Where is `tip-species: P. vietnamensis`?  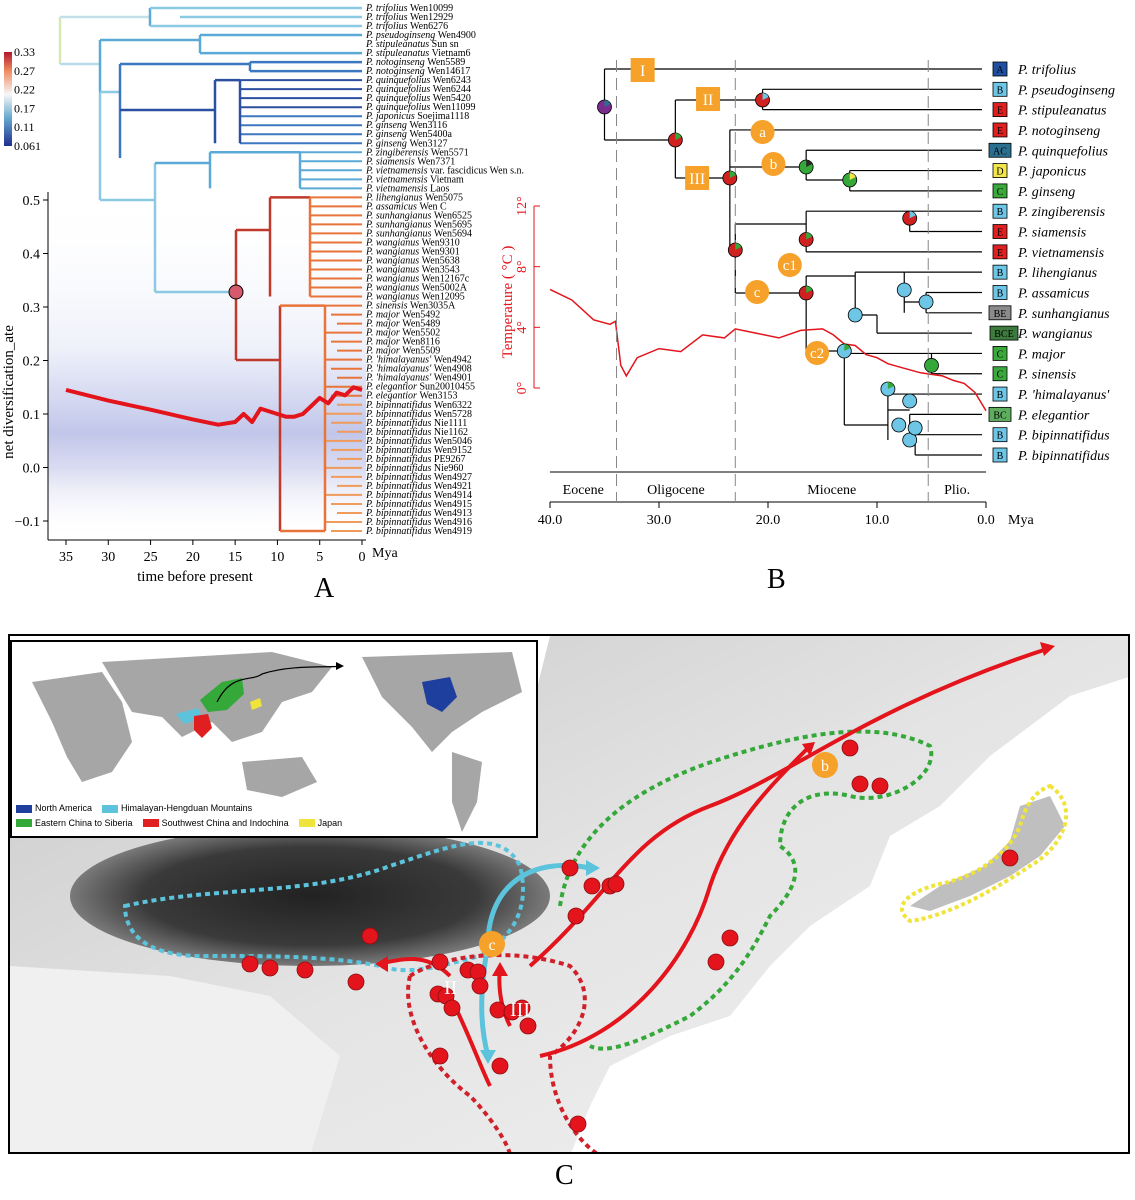
tip-species: P. vietnamensis is located at coordinates (397, 188).